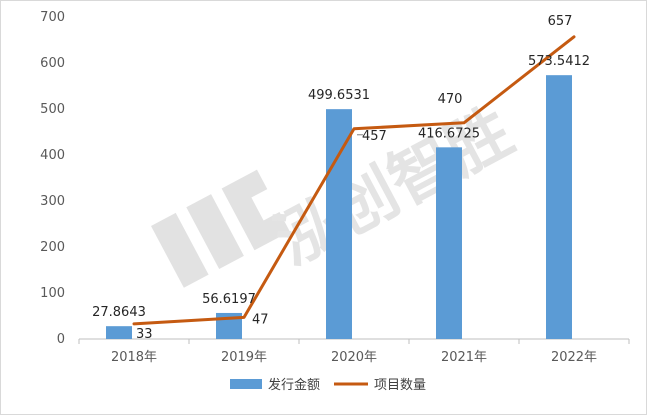 The image size is (647, 416). I want to click on y-tick-label: 100, so click(52, 293).